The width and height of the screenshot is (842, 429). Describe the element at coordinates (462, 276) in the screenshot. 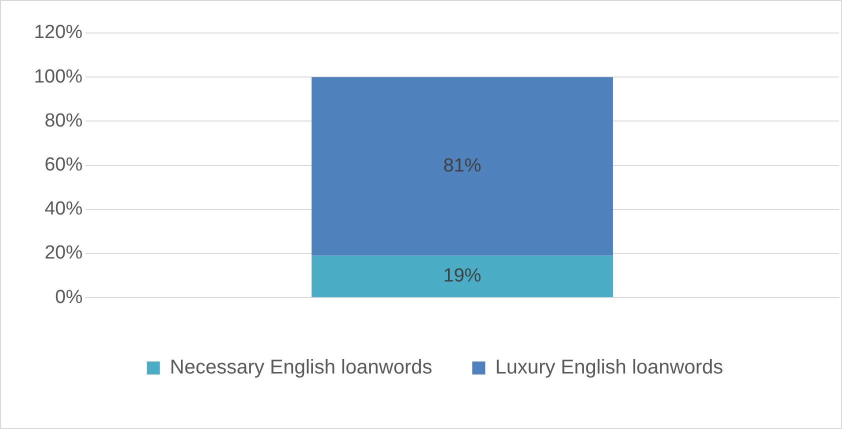

I see `data-label: 19%` at that location.